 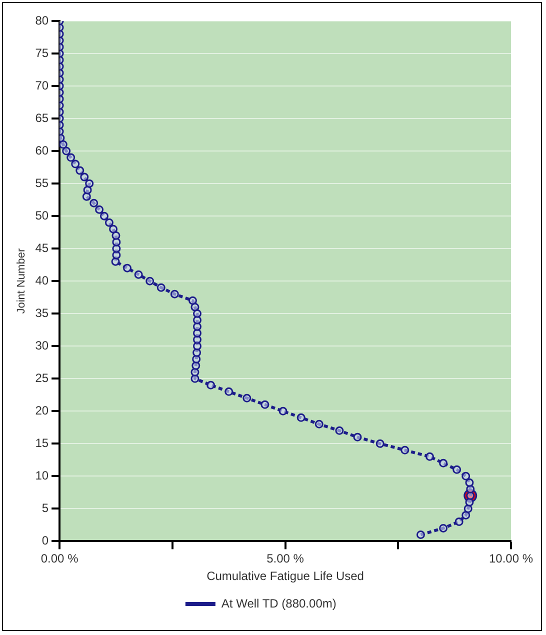 I want to click on y-tick-label: 70, so click(x=42, y=85).